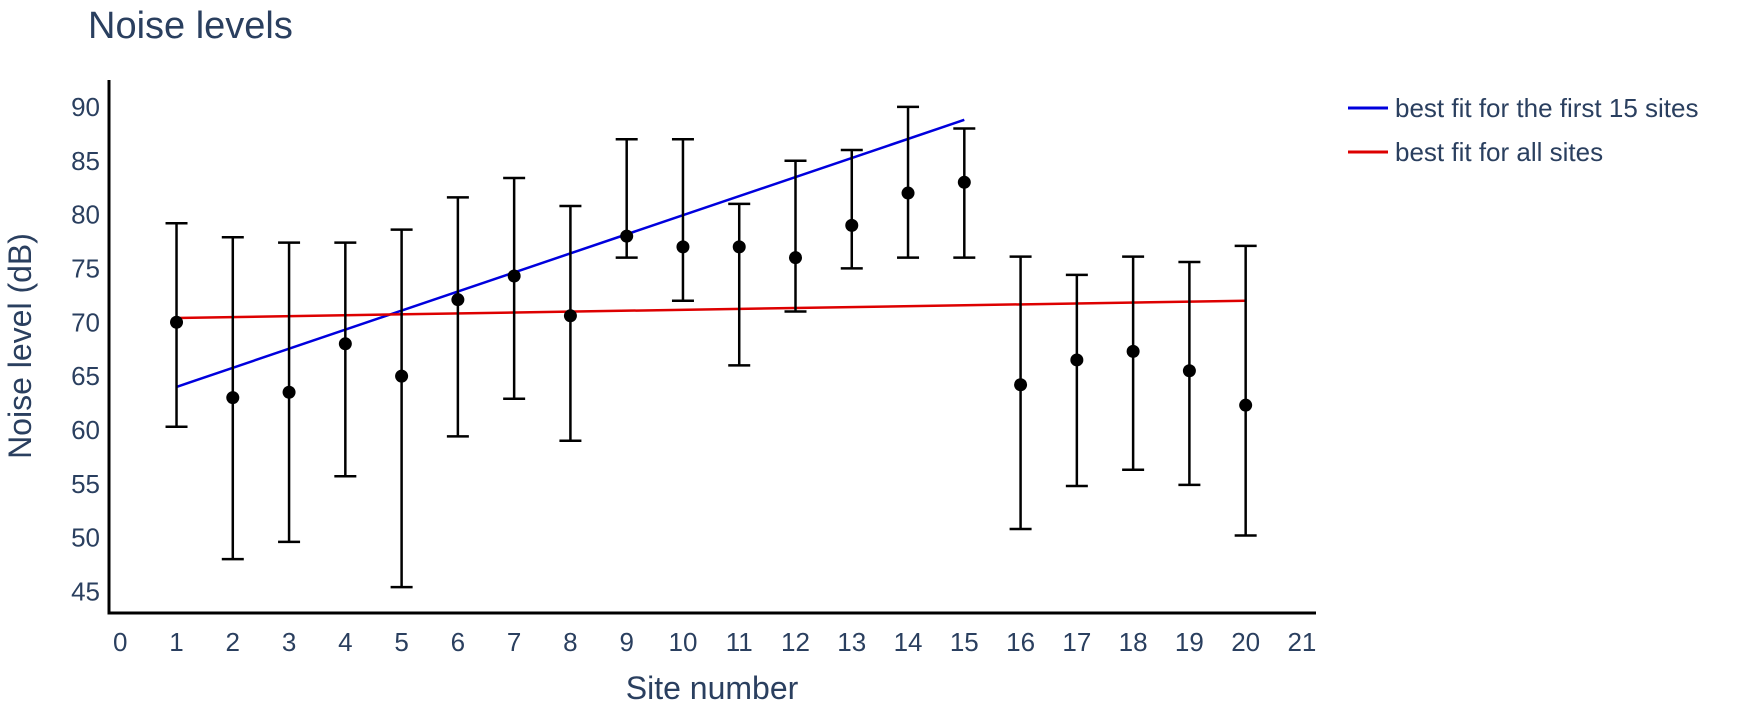  Describe the element at coordinates (458, 642) in the screenshot. I see `x-tick-label: 6` at that location.